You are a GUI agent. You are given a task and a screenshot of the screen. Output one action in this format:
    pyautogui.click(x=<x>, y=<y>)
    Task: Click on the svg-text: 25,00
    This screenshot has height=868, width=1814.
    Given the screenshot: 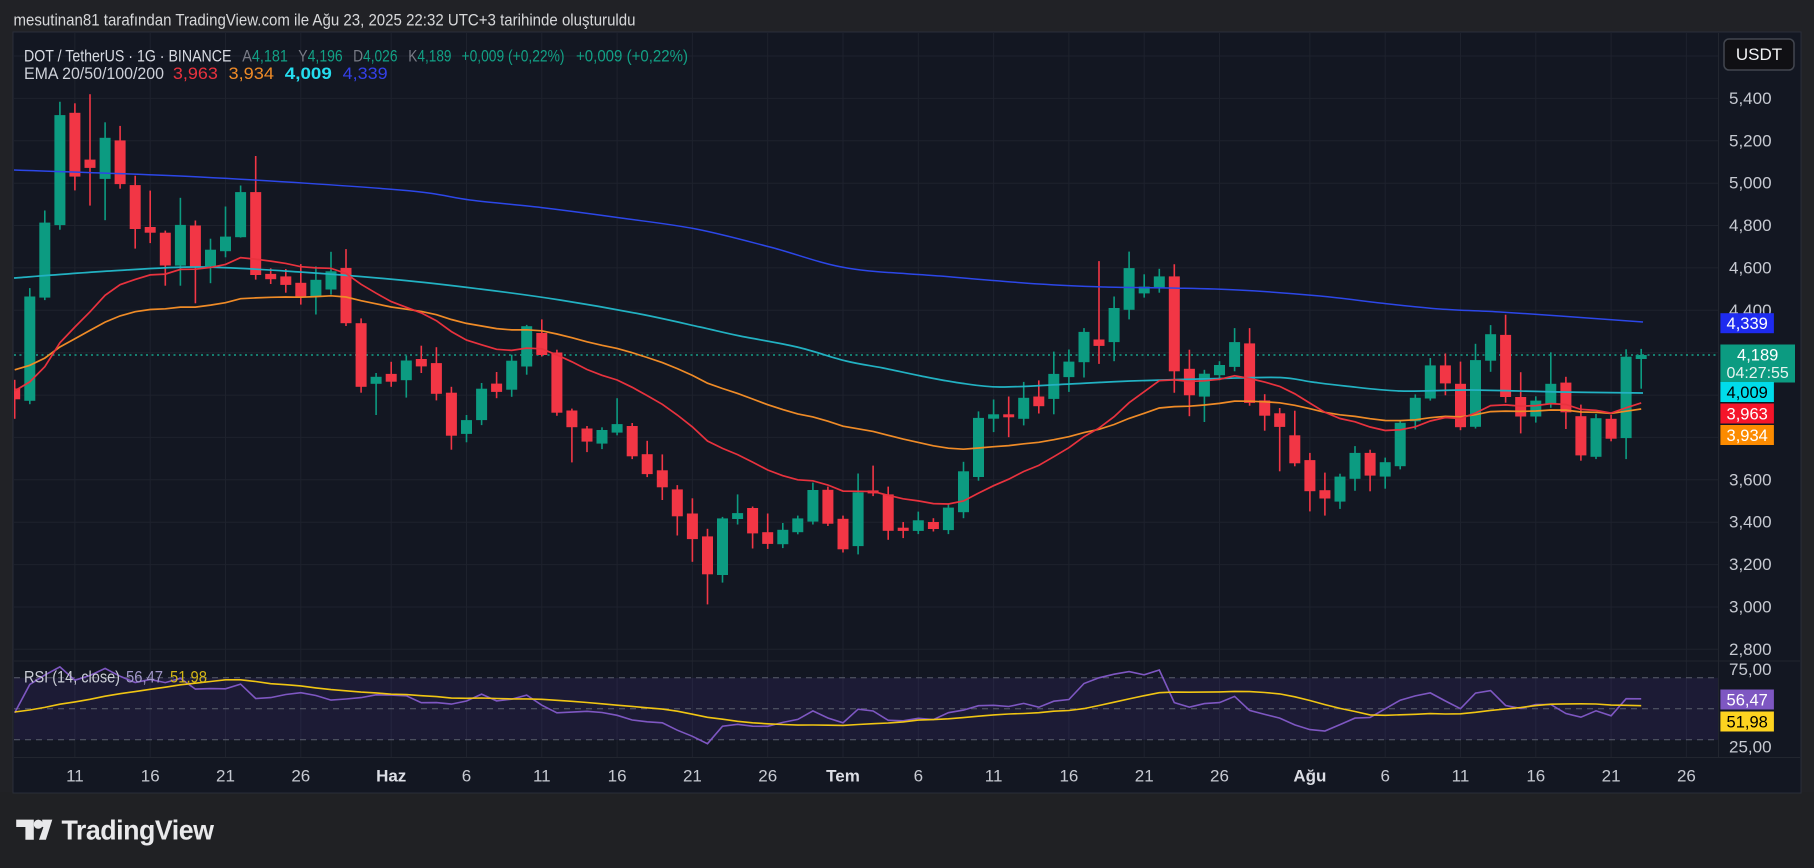 What is the action you would take?
    pyautogui.click(x=1750, y=746)
    